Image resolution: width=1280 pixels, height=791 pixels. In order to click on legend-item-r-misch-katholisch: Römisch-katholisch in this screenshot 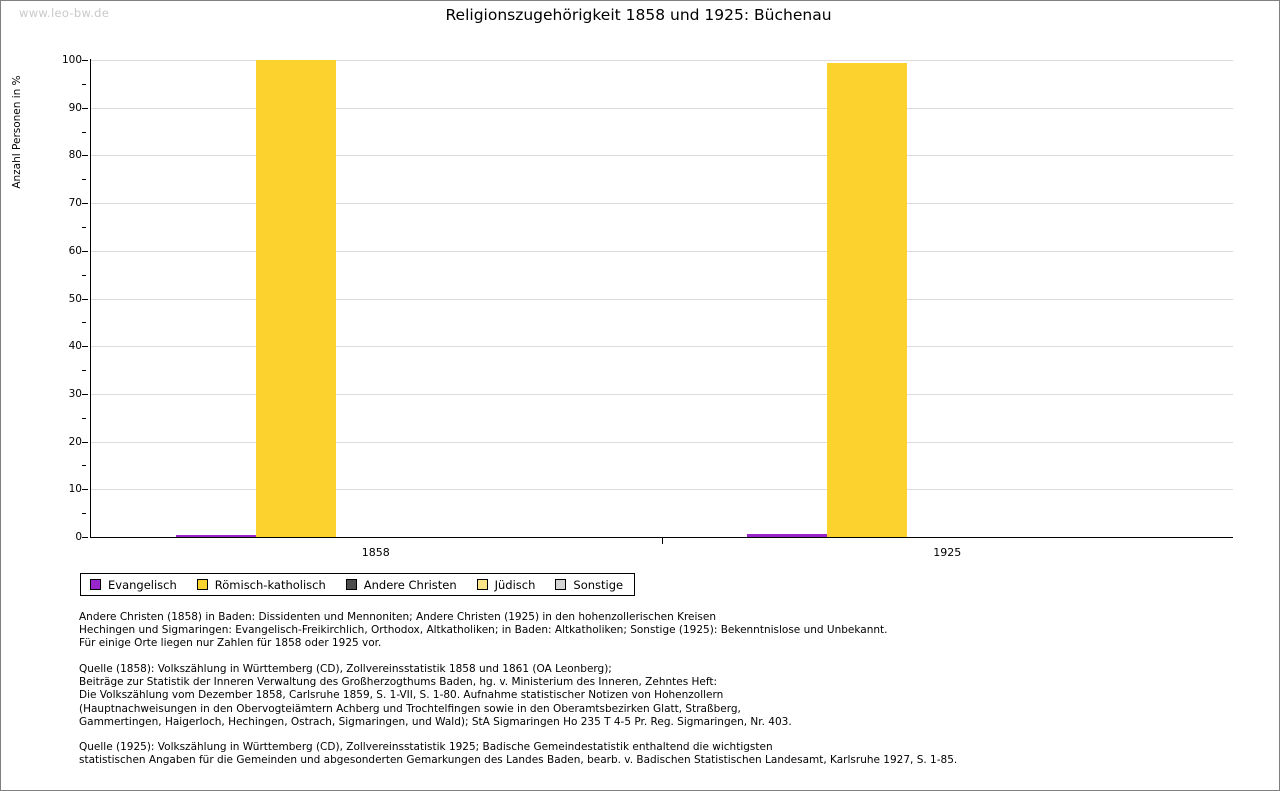, I will do `click(261, 584)`.